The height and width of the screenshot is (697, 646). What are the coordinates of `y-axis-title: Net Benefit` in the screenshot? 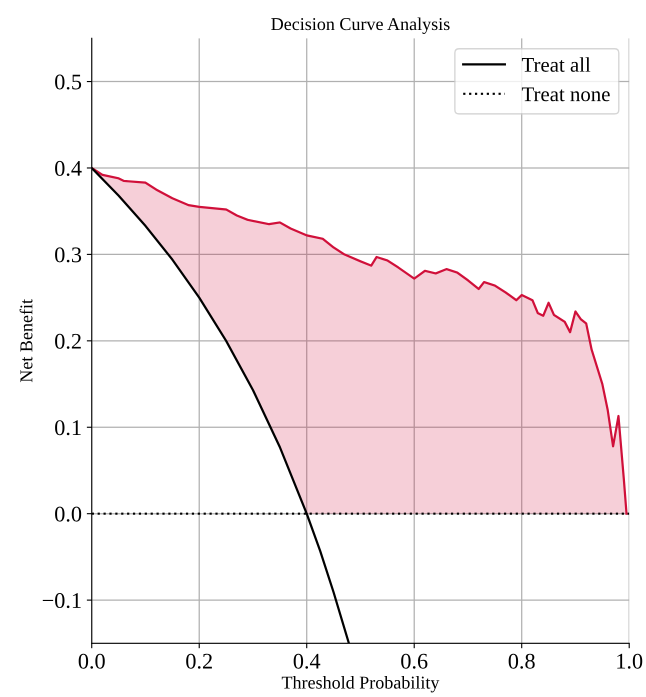 It's located at (26, 340).